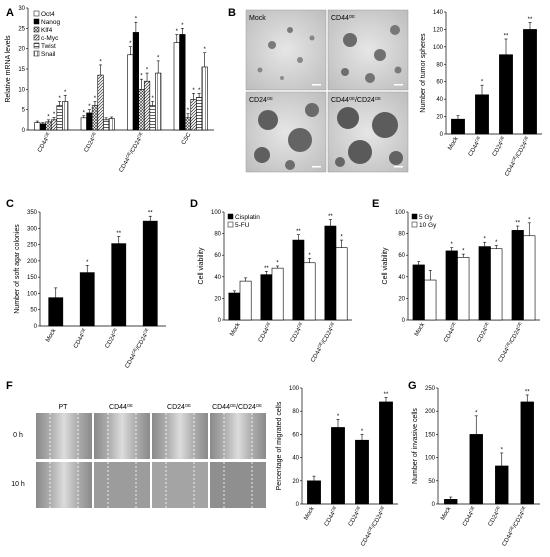 Image resolution: width=550 pixels, height=557 pixels. Describe the element at coordinates (434, 505) in the screenshot. I see `chart-g-ytick-label: 0` at that location.